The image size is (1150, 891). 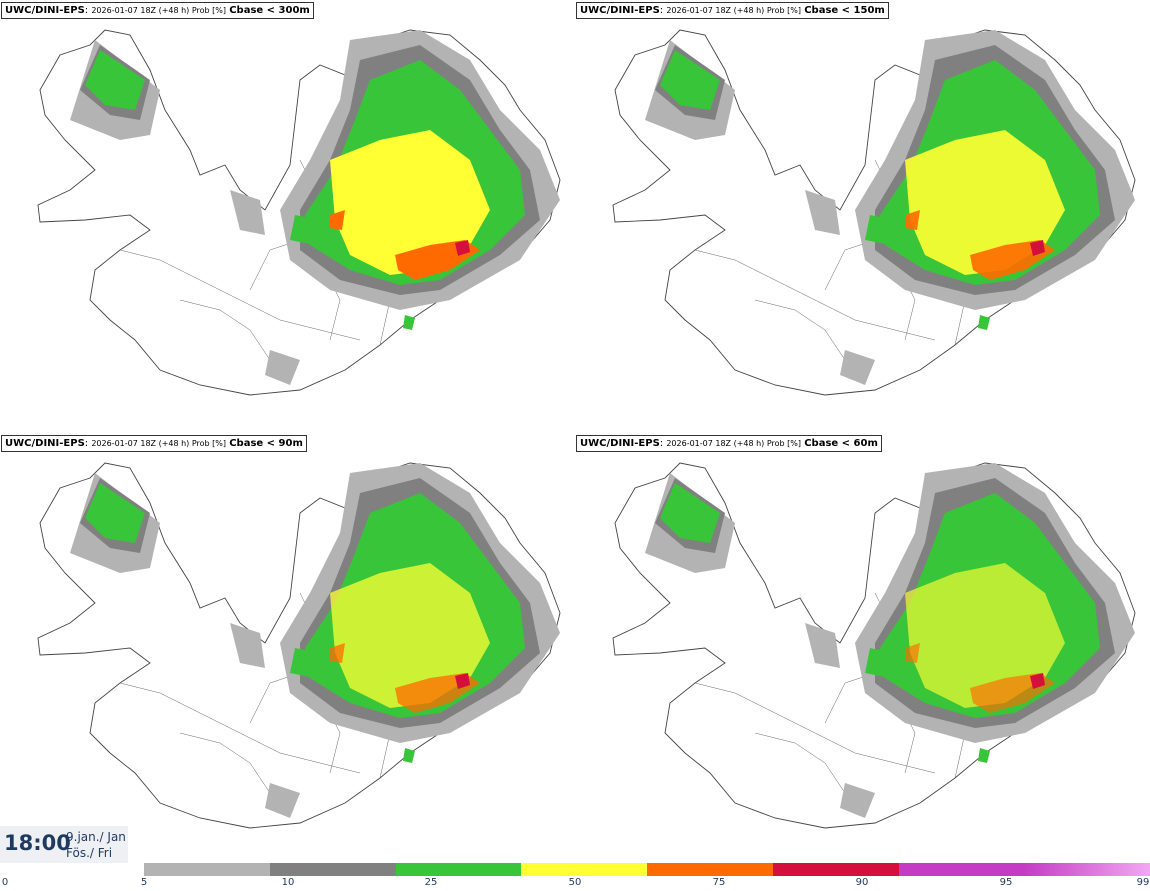 I want to click on colorbar-tick: 0, so click(x=5, y=882).